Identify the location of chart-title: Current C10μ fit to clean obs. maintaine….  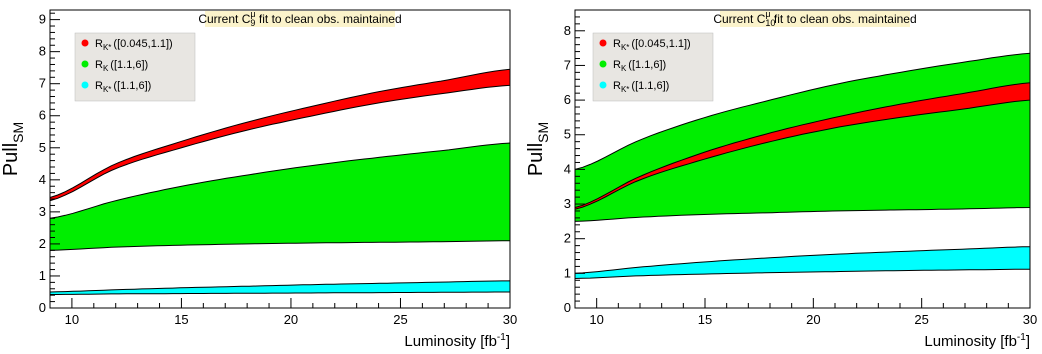
(814, 18).